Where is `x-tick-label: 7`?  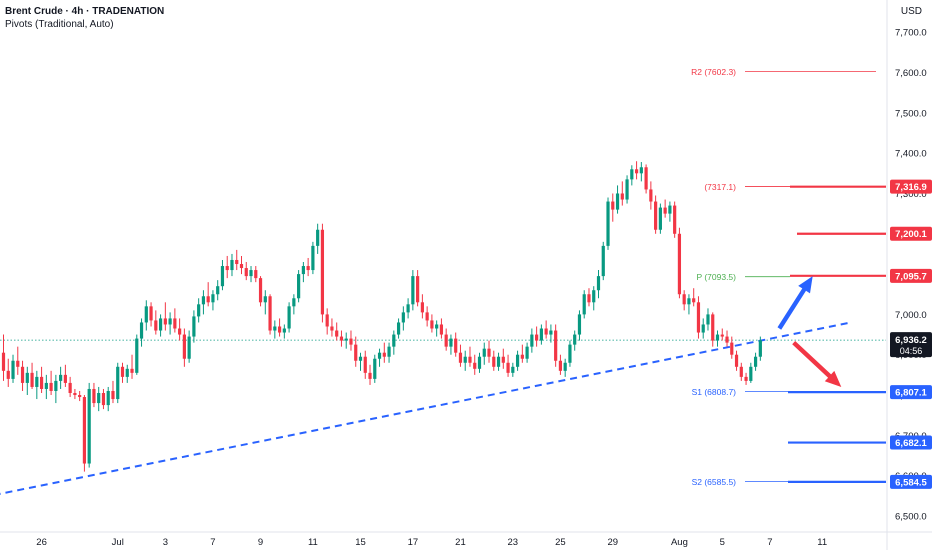
x-tick-label: 7 is located at coordinates (212, 542).